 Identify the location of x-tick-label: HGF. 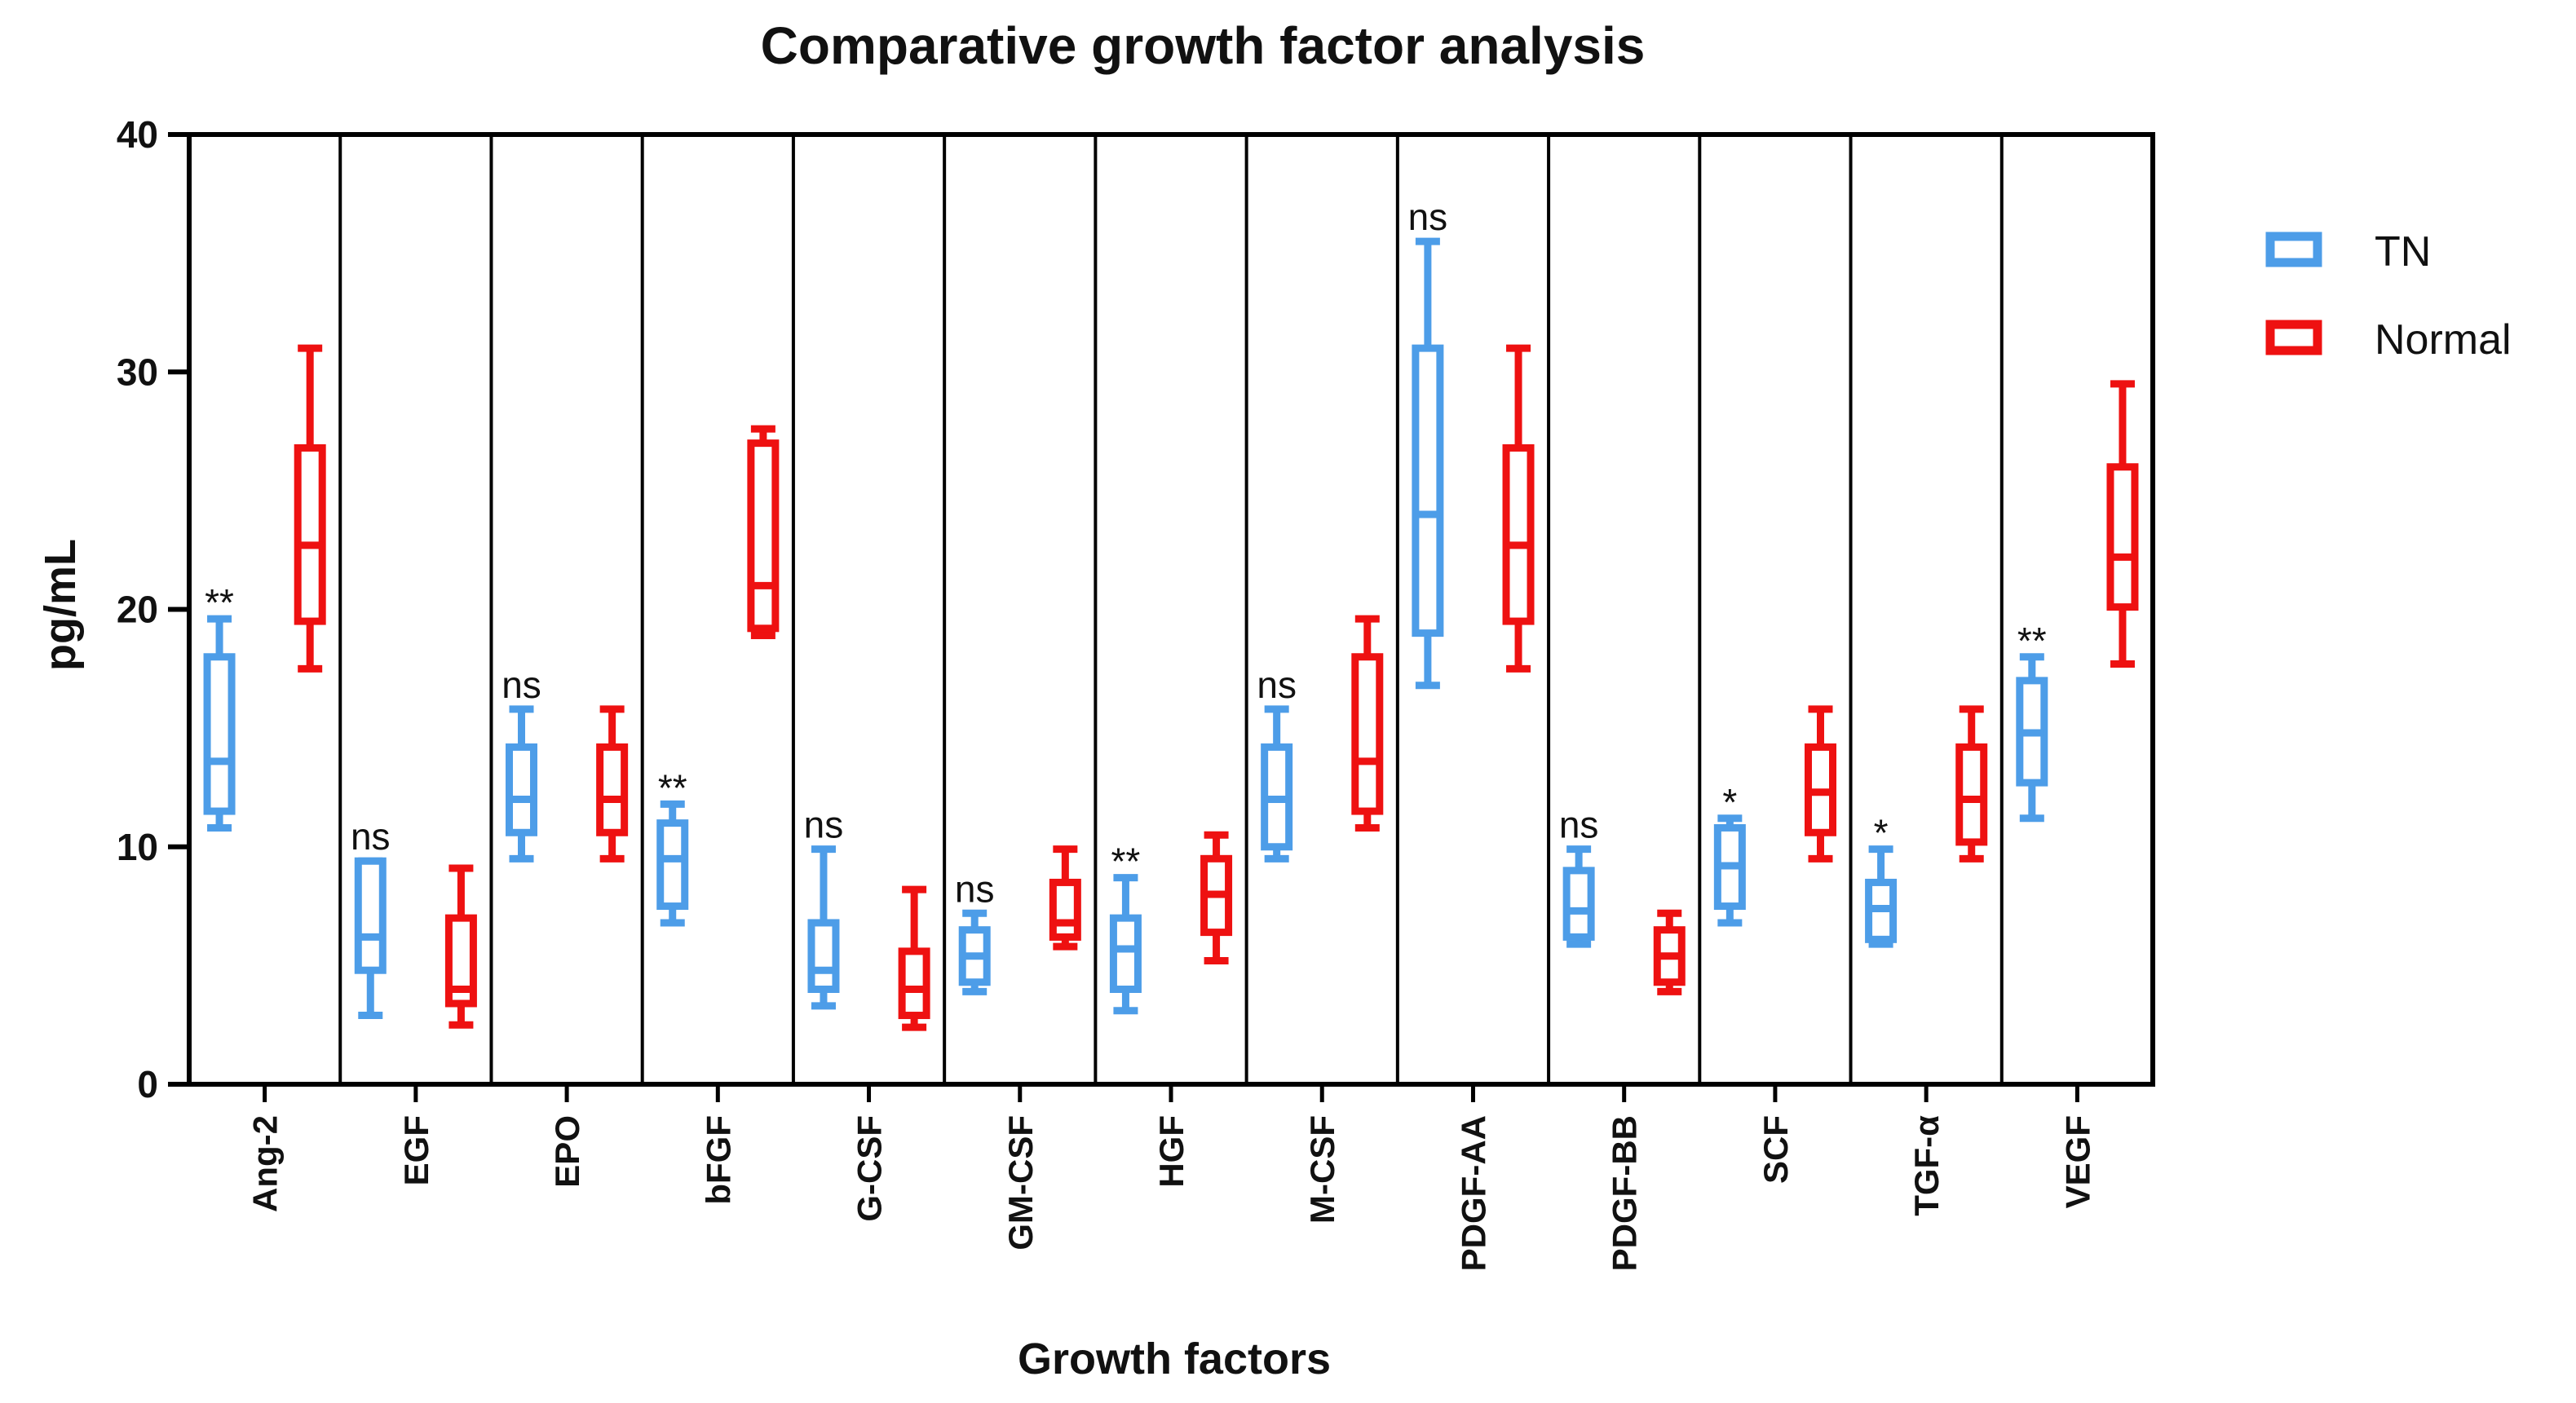
(1171, 1151).